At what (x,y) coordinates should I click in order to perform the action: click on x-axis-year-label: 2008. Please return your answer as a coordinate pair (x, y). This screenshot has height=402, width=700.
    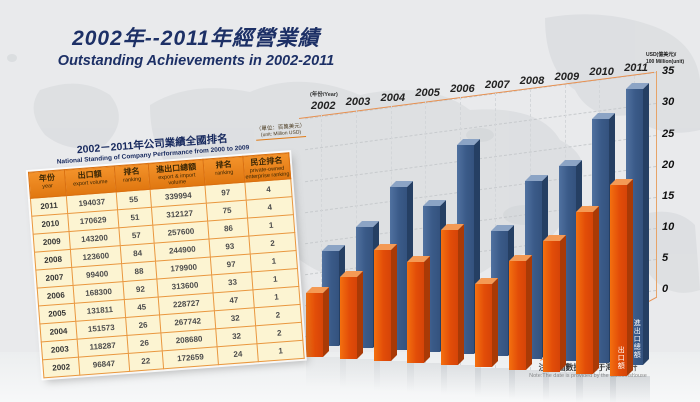
    Looking at the image, I should click on (532, 80).